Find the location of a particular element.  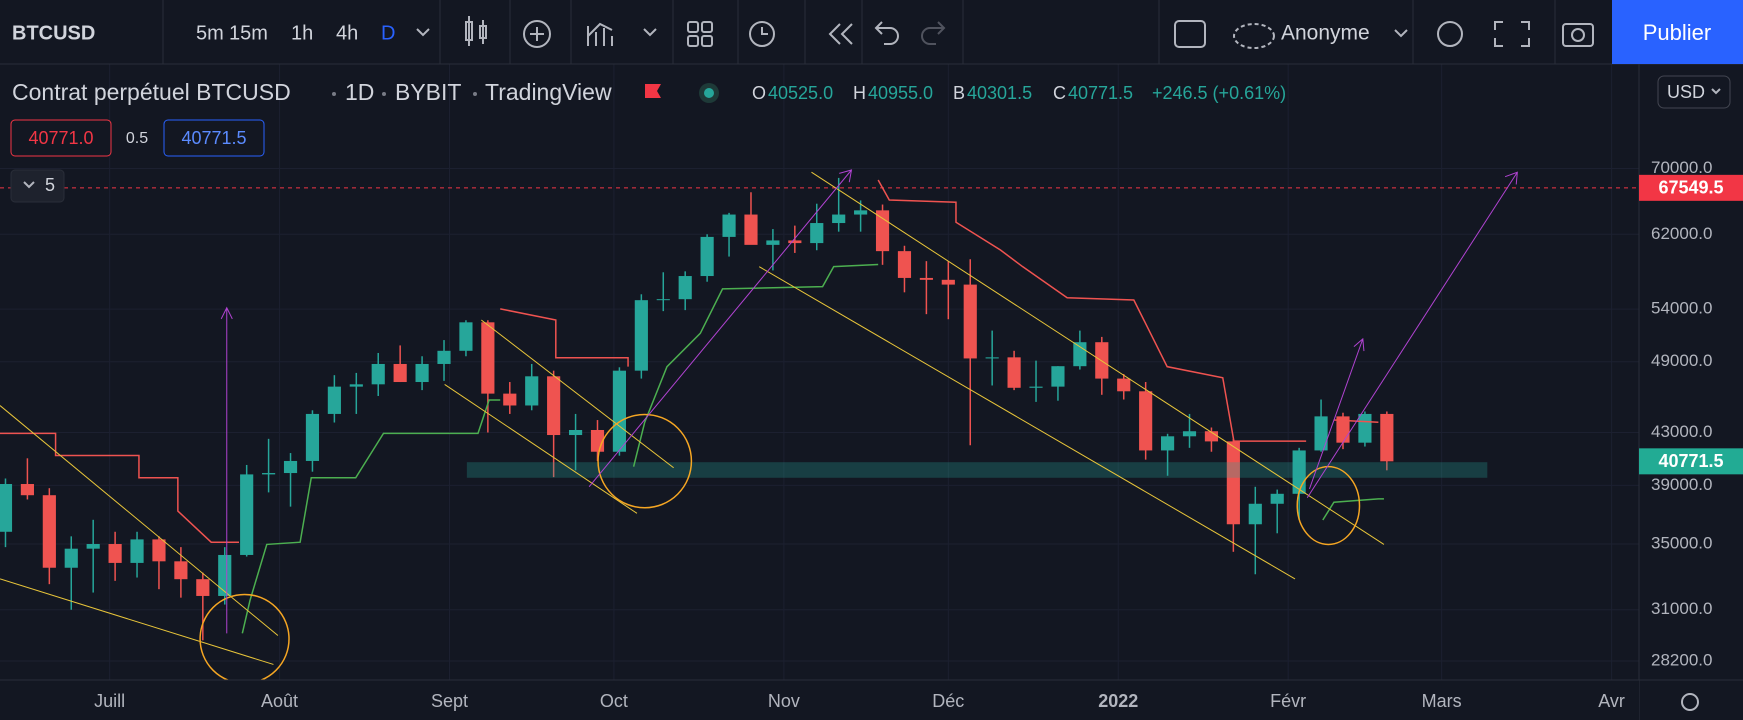

publish-button is located at coordinates (1677, 32).